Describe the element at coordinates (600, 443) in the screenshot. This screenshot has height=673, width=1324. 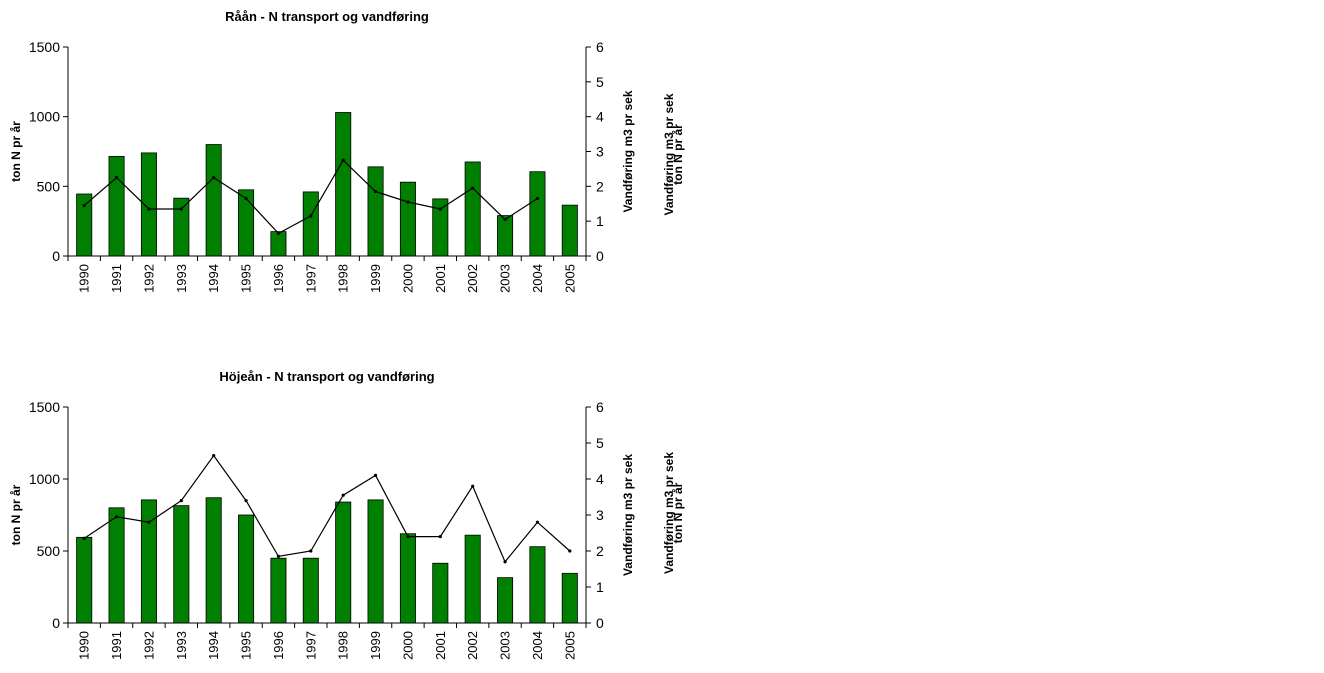
I see `y2-tick-label: 5` at that location.